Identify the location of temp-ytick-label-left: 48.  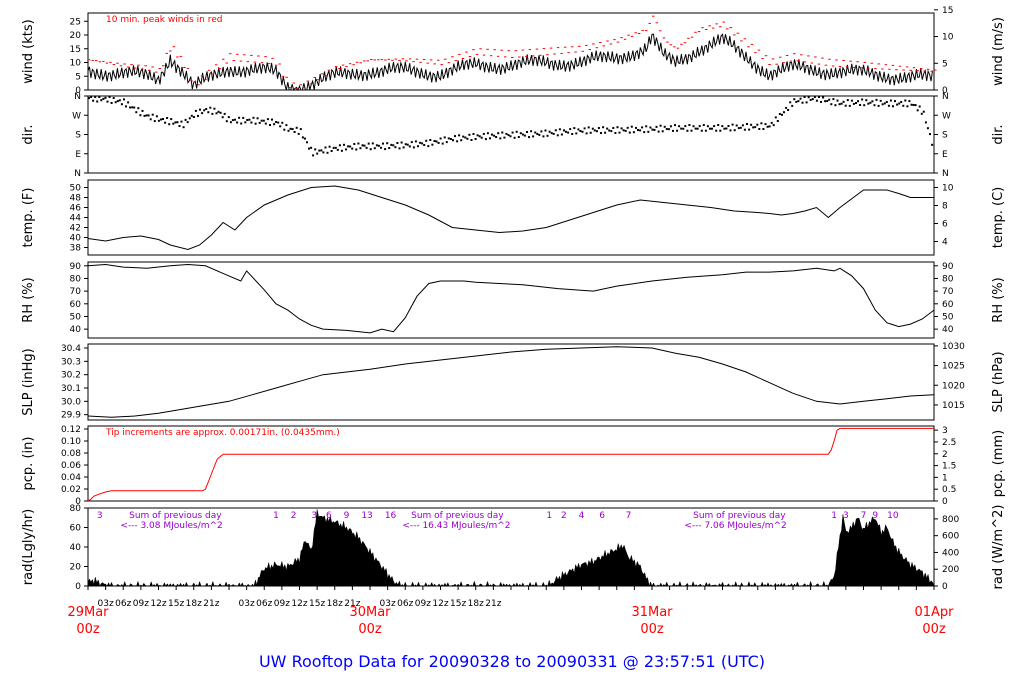
(76, 199).